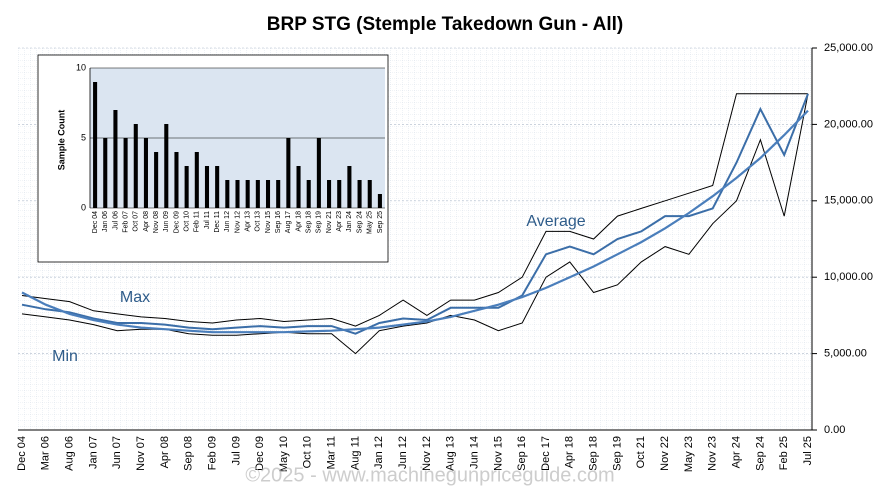 The height and width of the screenshot is (492, 890). Describe the element at coordinates (95, 222) in the screenshot. I see `inset-x-tick-label: Dec 04` at that location.